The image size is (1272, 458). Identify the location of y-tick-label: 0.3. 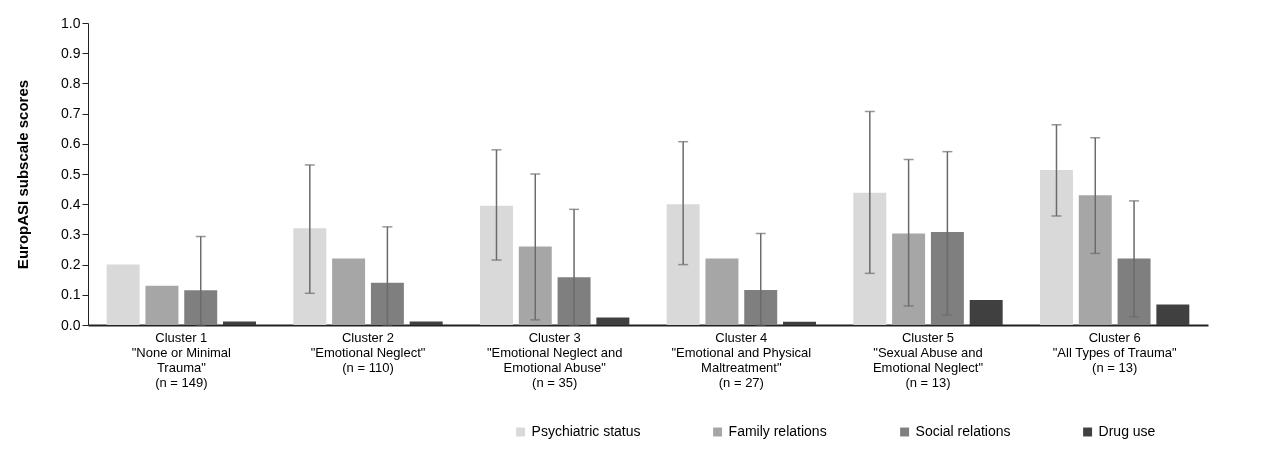
(71, 233).